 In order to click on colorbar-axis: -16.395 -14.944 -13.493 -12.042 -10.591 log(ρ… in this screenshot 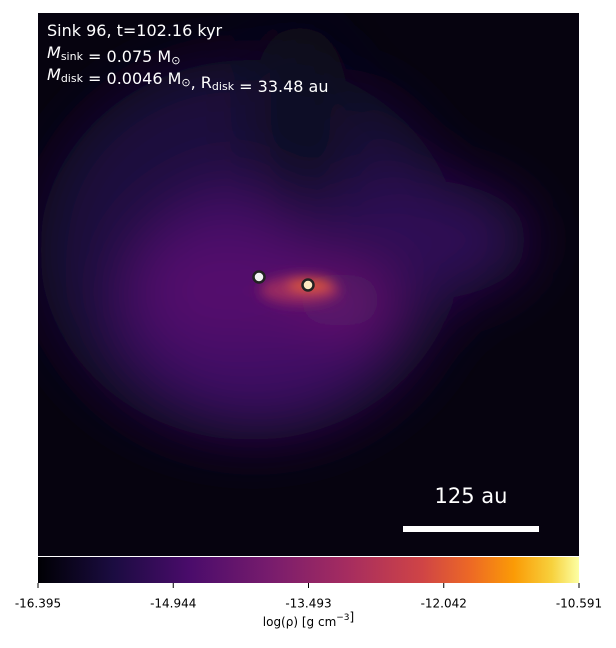, I will do `click(308, 606)`.